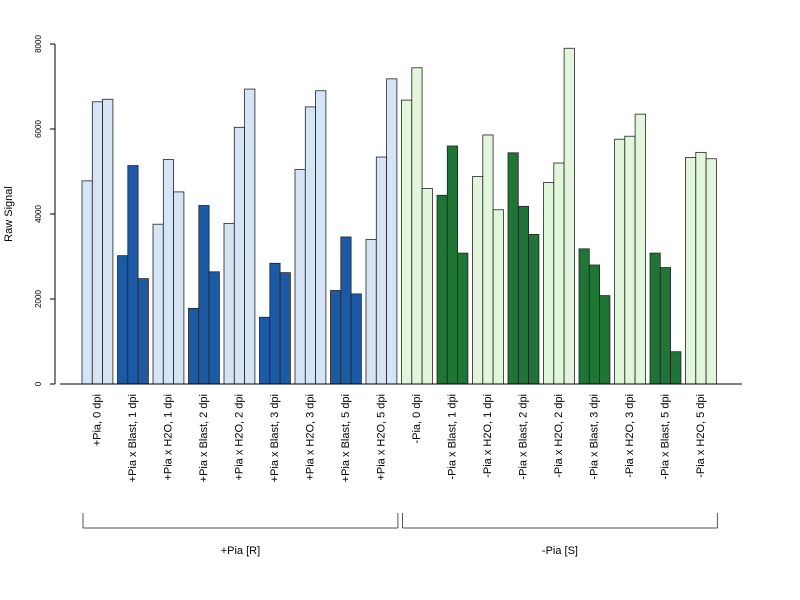  Describe the element at coordinates (594, 437) in the screenshot. I see `x-tick-label: -Pia x Blast, 3 dpi` at that location.